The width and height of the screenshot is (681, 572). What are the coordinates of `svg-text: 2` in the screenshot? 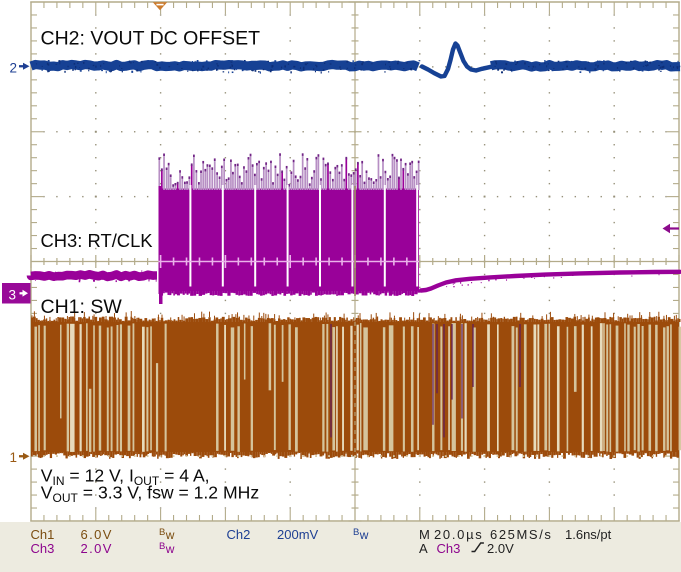 It's located at (14, 68).